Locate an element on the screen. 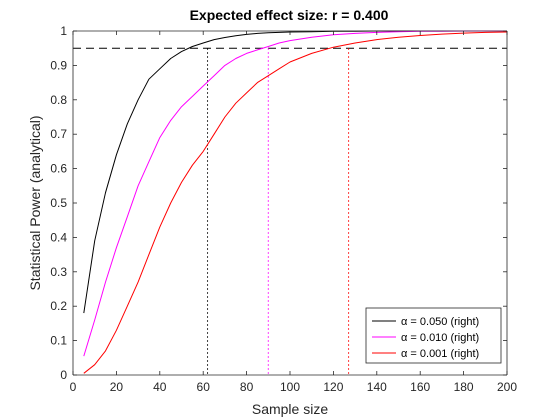  x-tick-label: 60 is located at coordinates (204, 387).